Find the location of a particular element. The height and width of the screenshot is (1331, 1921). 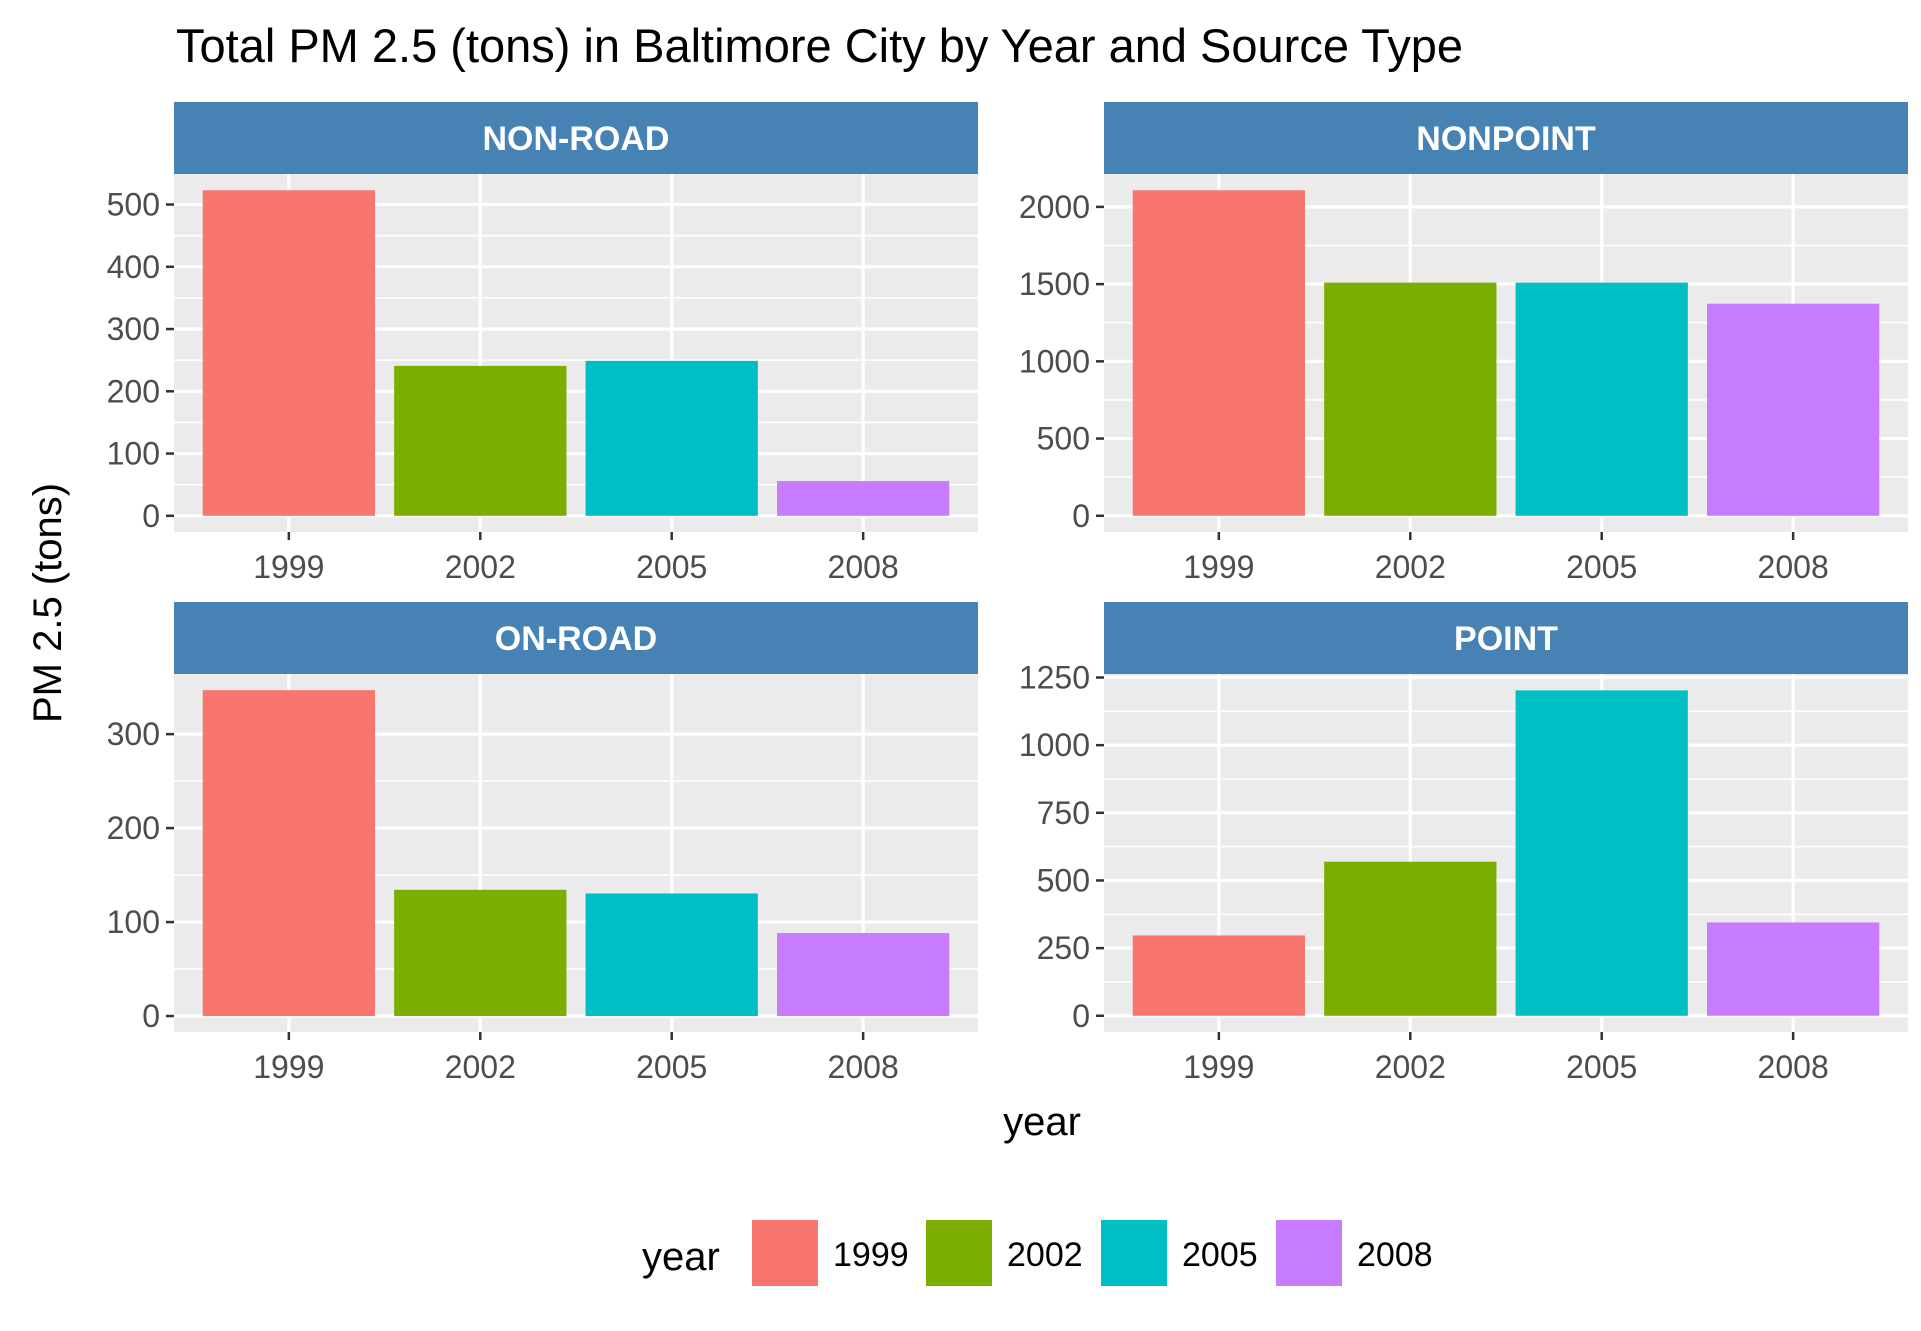

y-tick-label: 250 is located at coordinates (1063, 948).